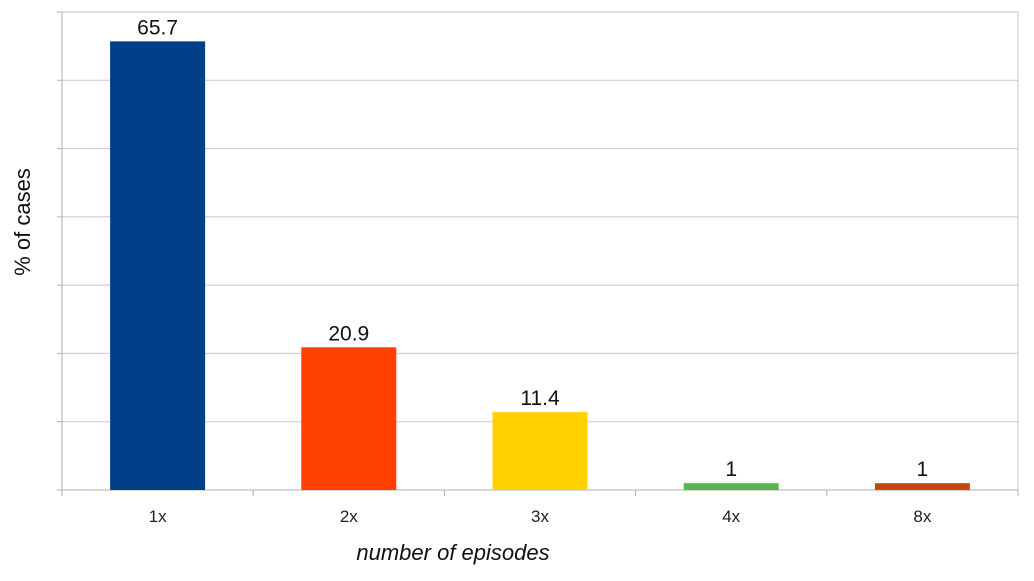 The width and height of the screenshot is (1034, 581). Describe the element at coordinates (731, 486) in the screenshot. I see `bar-4x` at that location.